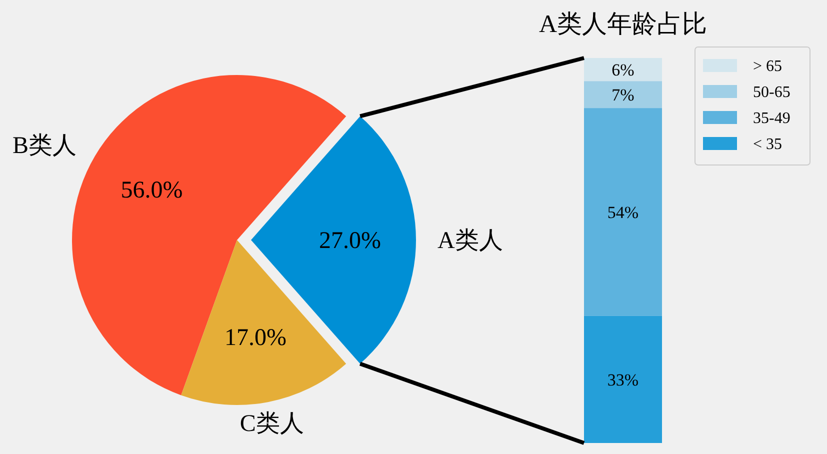 Image resolution: width=827 pixels, height=454 pixels. What do you see at coordinates (623, 380) in the screenshot?
I see `data-label: 33%` at bounding box center [623, 380].